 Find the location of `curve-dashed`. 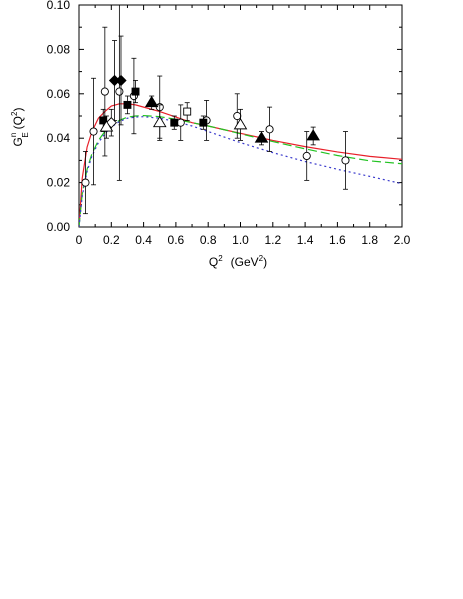

curve-dashed is located at coordinates (240, 170).